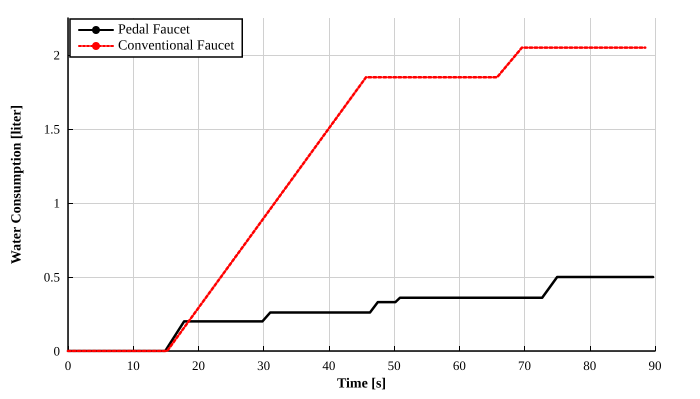  Describe the element at coordinates (68, 365) in the screenshot. I see `x-tick-label: 0` at that location.